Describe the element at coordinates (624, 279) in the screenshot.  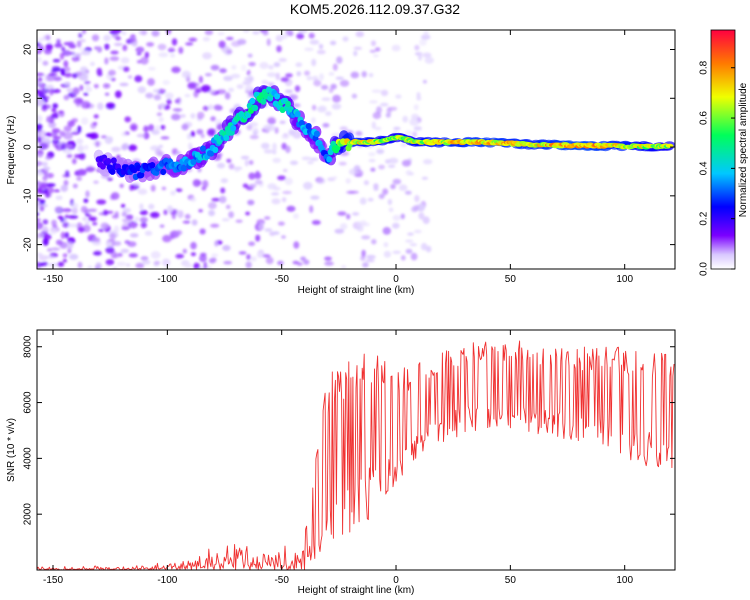
I see `x-tick-label: 100` at that location.